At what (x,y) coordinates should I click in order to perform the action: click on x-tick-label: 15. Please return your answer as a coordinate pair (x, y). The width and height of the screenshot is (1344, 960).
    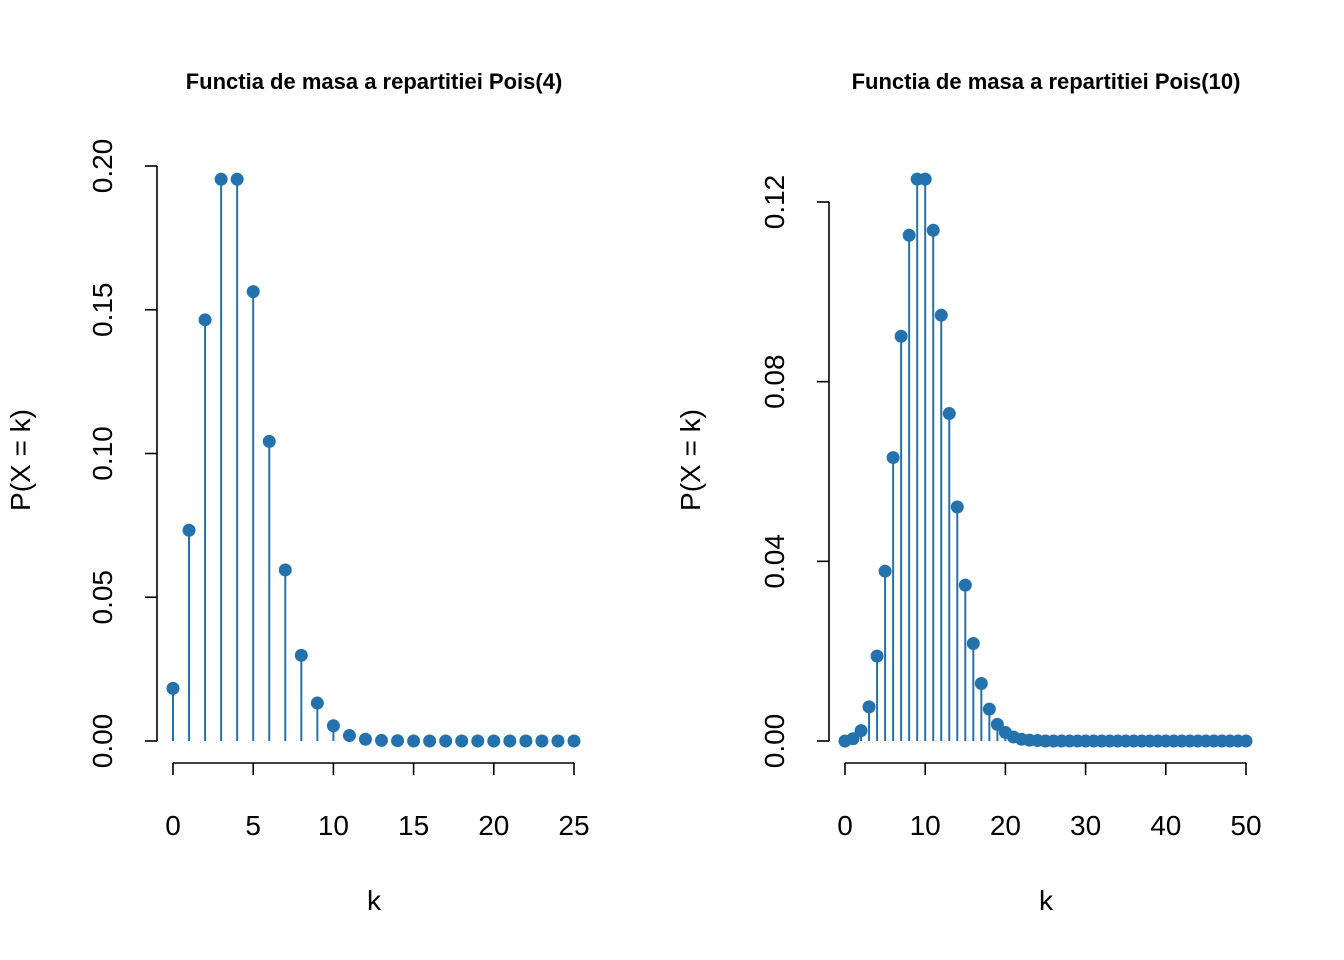
    Looking at the image, I should click on (413, 825).